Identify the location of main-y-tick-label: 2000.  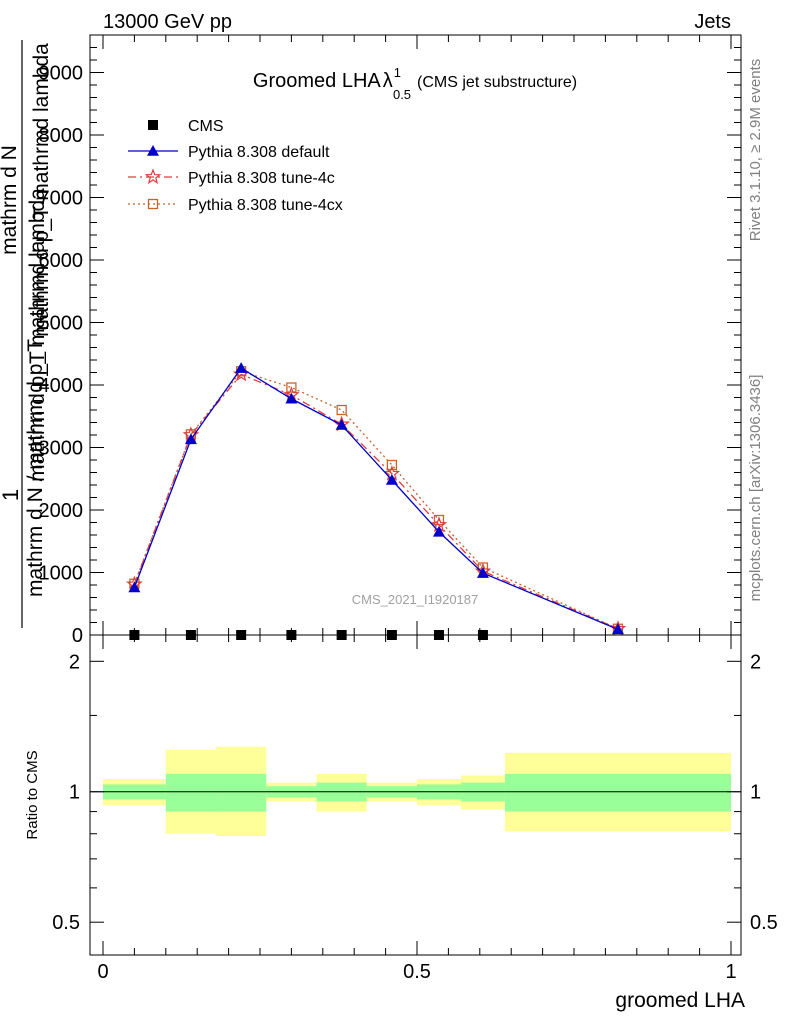
(61, 511).